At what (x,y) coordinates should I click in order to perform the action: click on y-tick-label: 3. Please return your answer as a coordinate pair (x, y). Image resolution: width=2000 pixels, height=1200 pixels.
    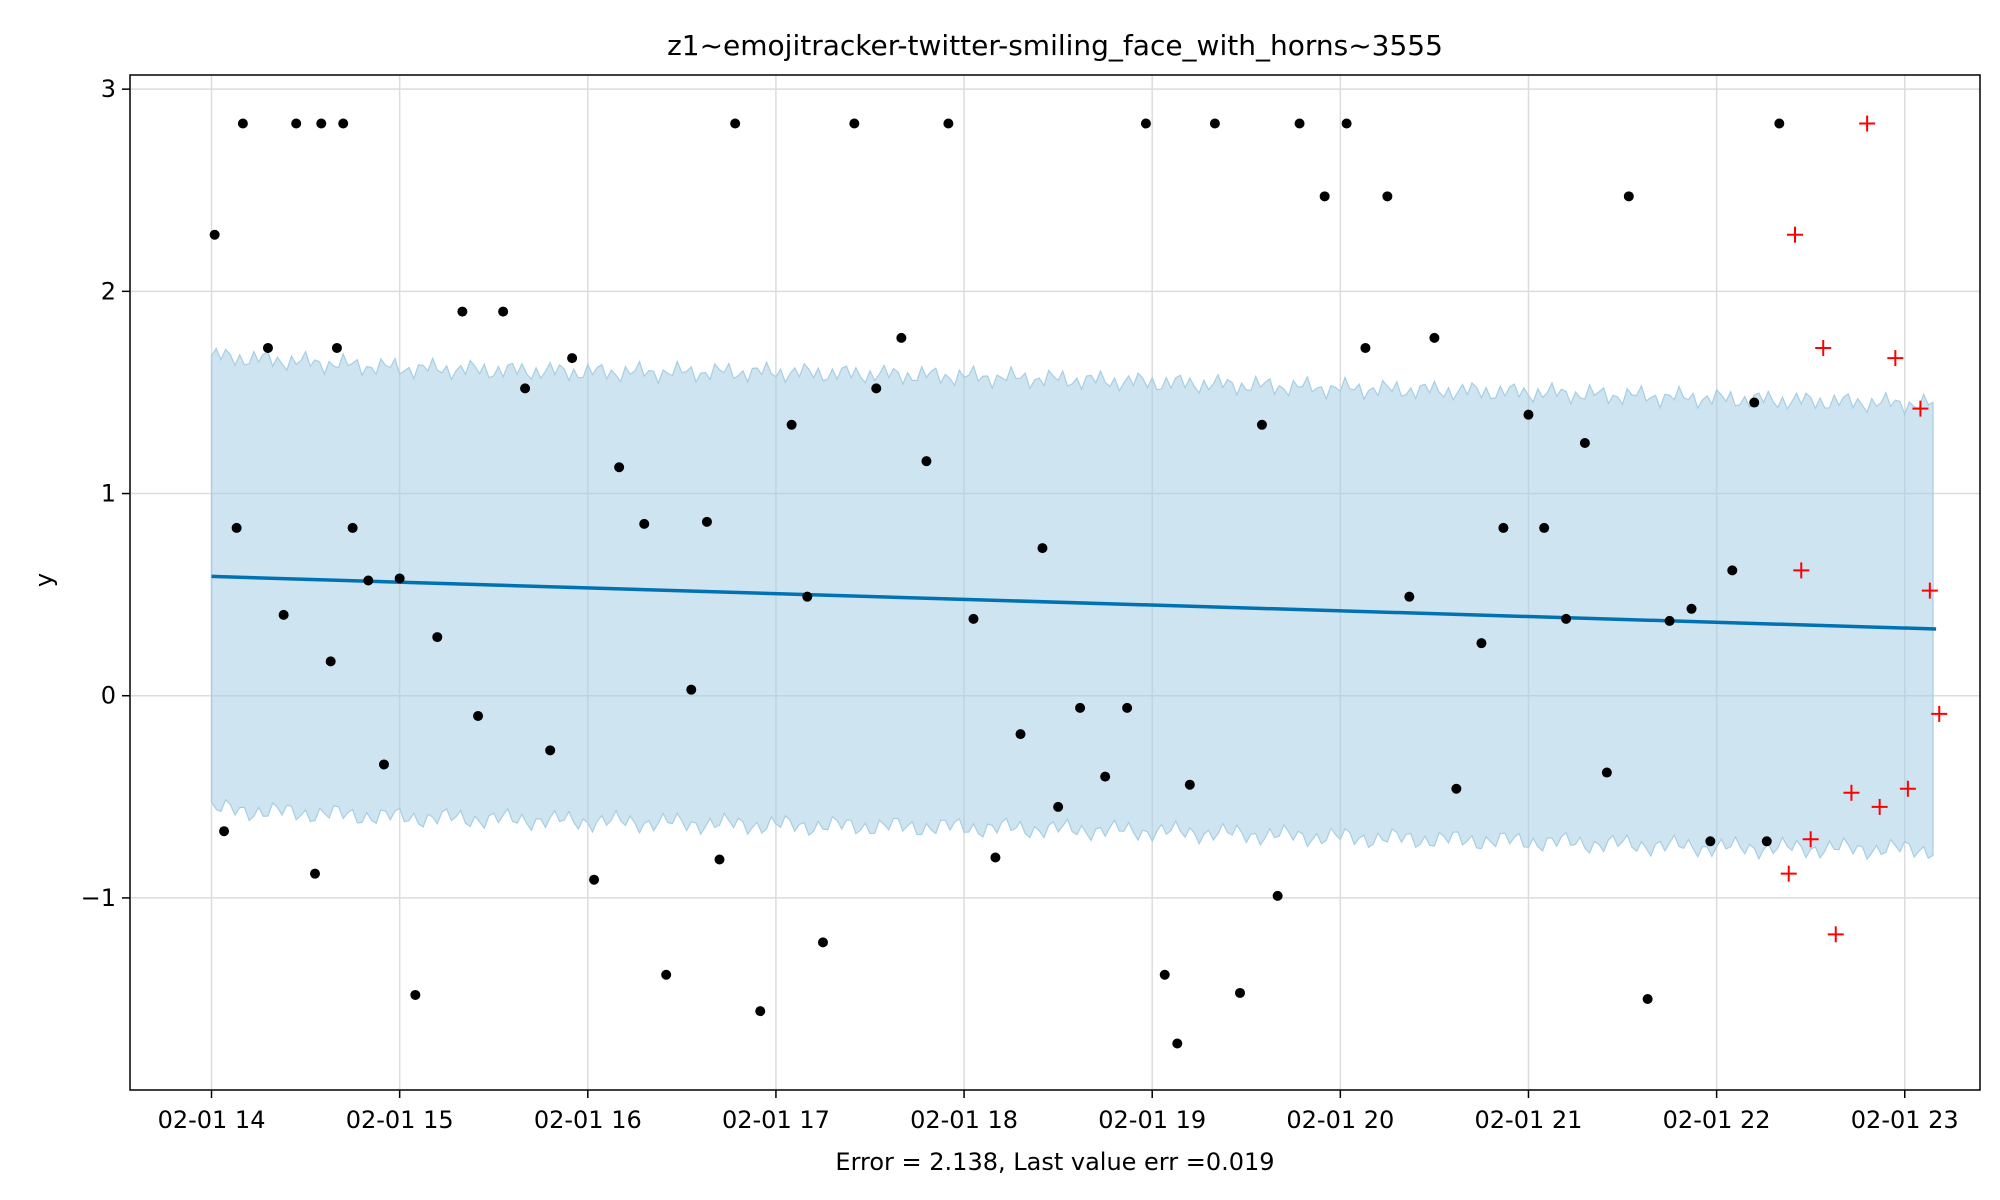
    Looking at the image, I should click on (108, 89).